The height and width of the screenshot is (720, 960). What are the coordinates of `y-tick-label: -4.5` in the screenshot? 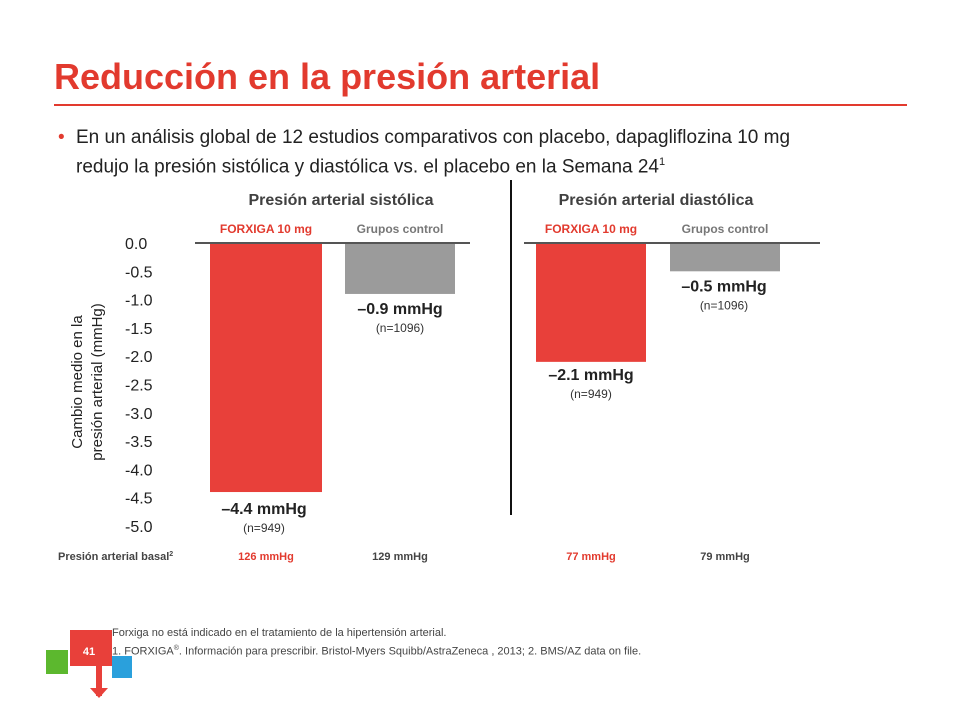 It's located at (139, 499).